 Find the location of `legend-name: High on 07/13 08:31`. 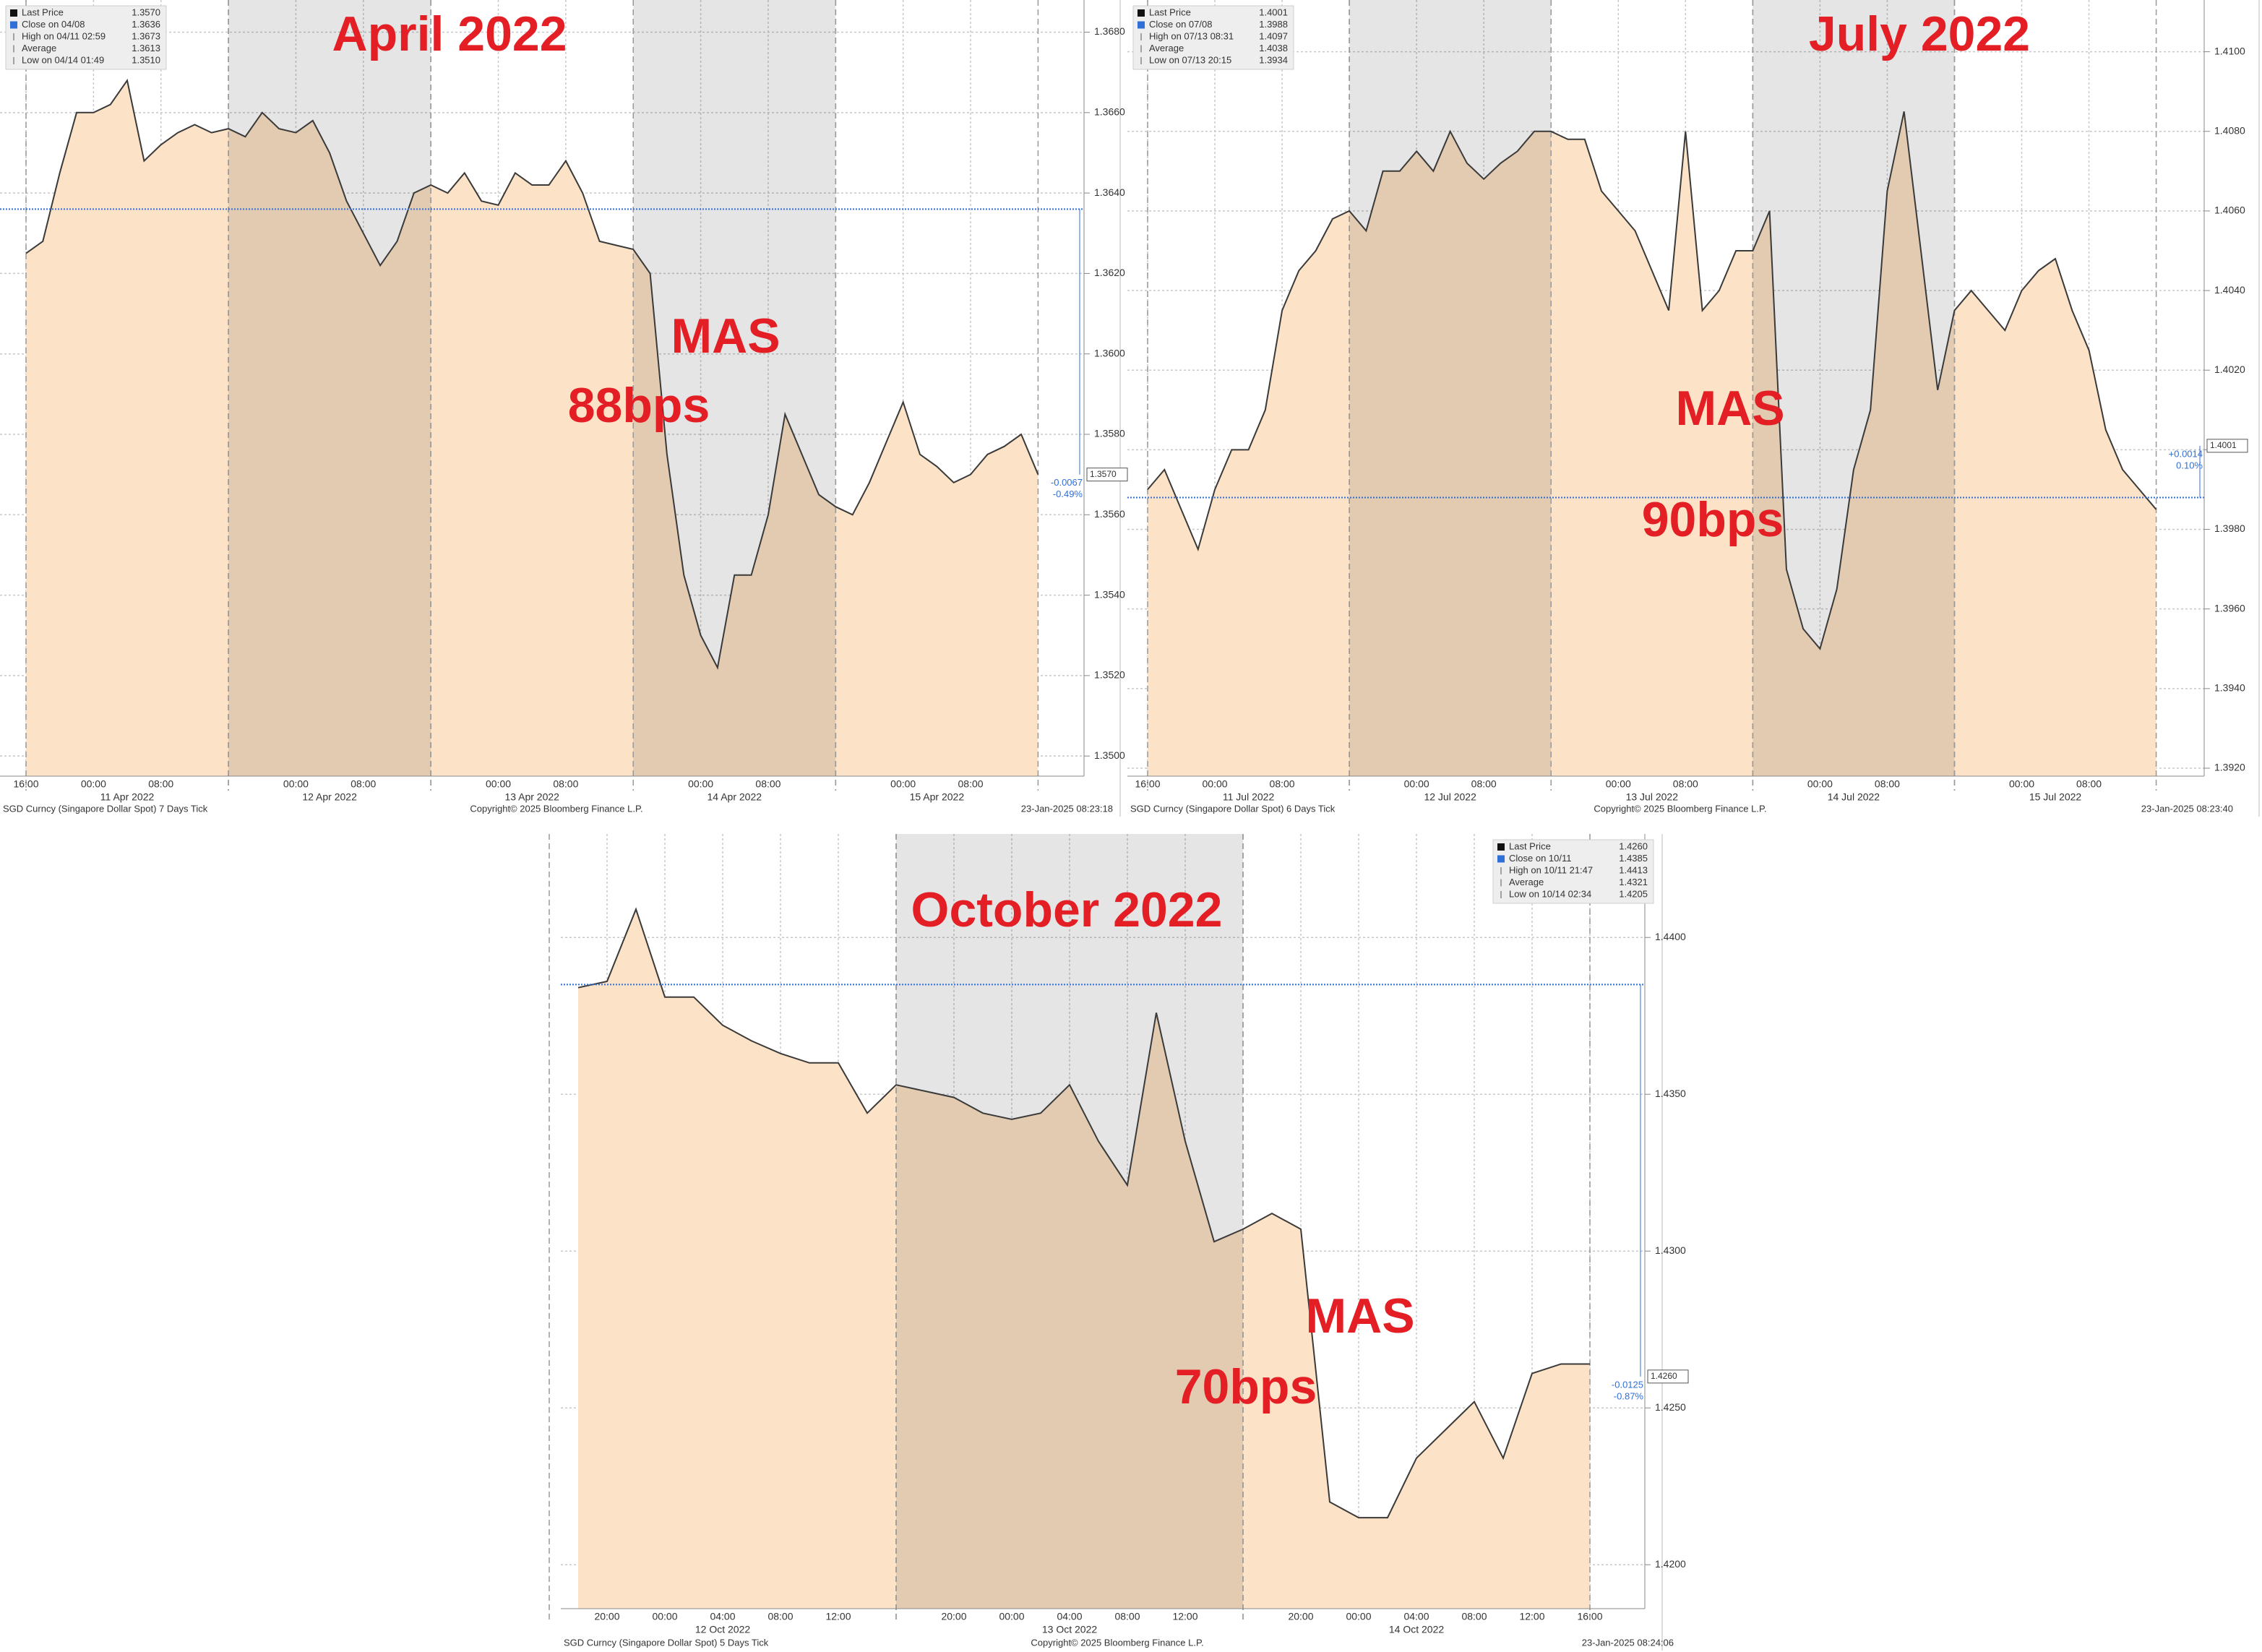

legend-name: High on 07/13 08:31 is located at coordinates (1191, 35).